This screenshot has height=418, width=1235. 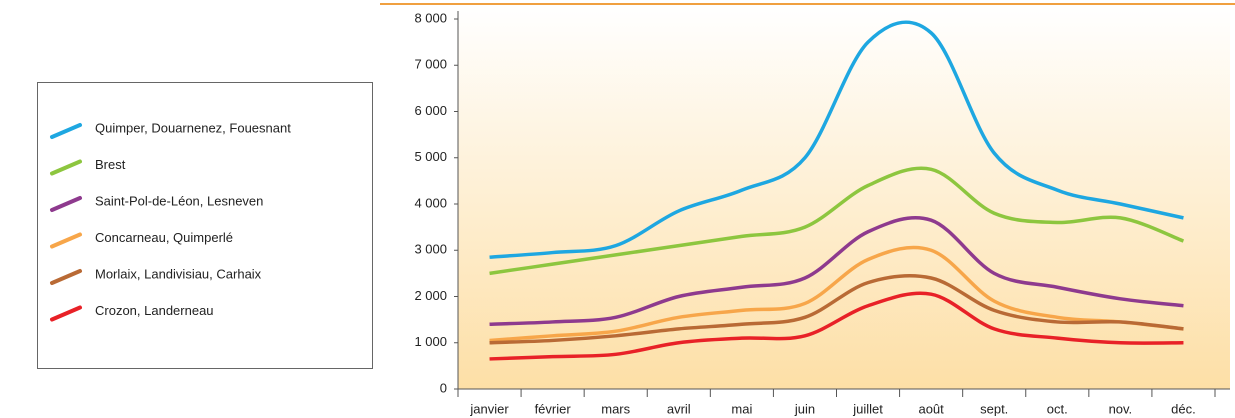 What do you see at coordinates (994, 408) in the screenshot?
I see `x-tick-label: sept.` at bounding box center [994, 408].